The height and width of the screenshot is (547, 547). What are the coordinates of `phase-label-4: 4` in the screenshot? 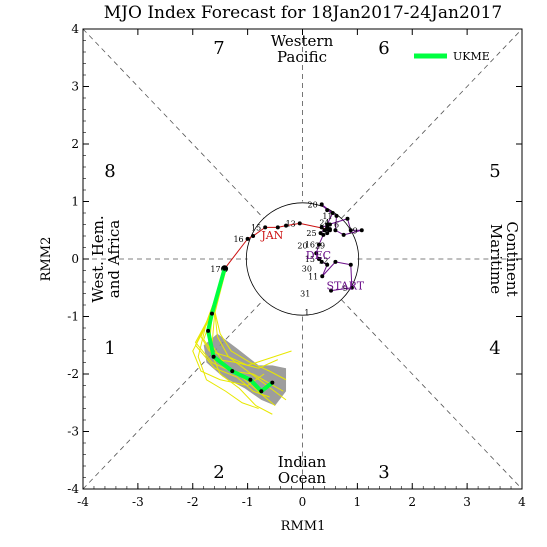 It's located at (494, 348).